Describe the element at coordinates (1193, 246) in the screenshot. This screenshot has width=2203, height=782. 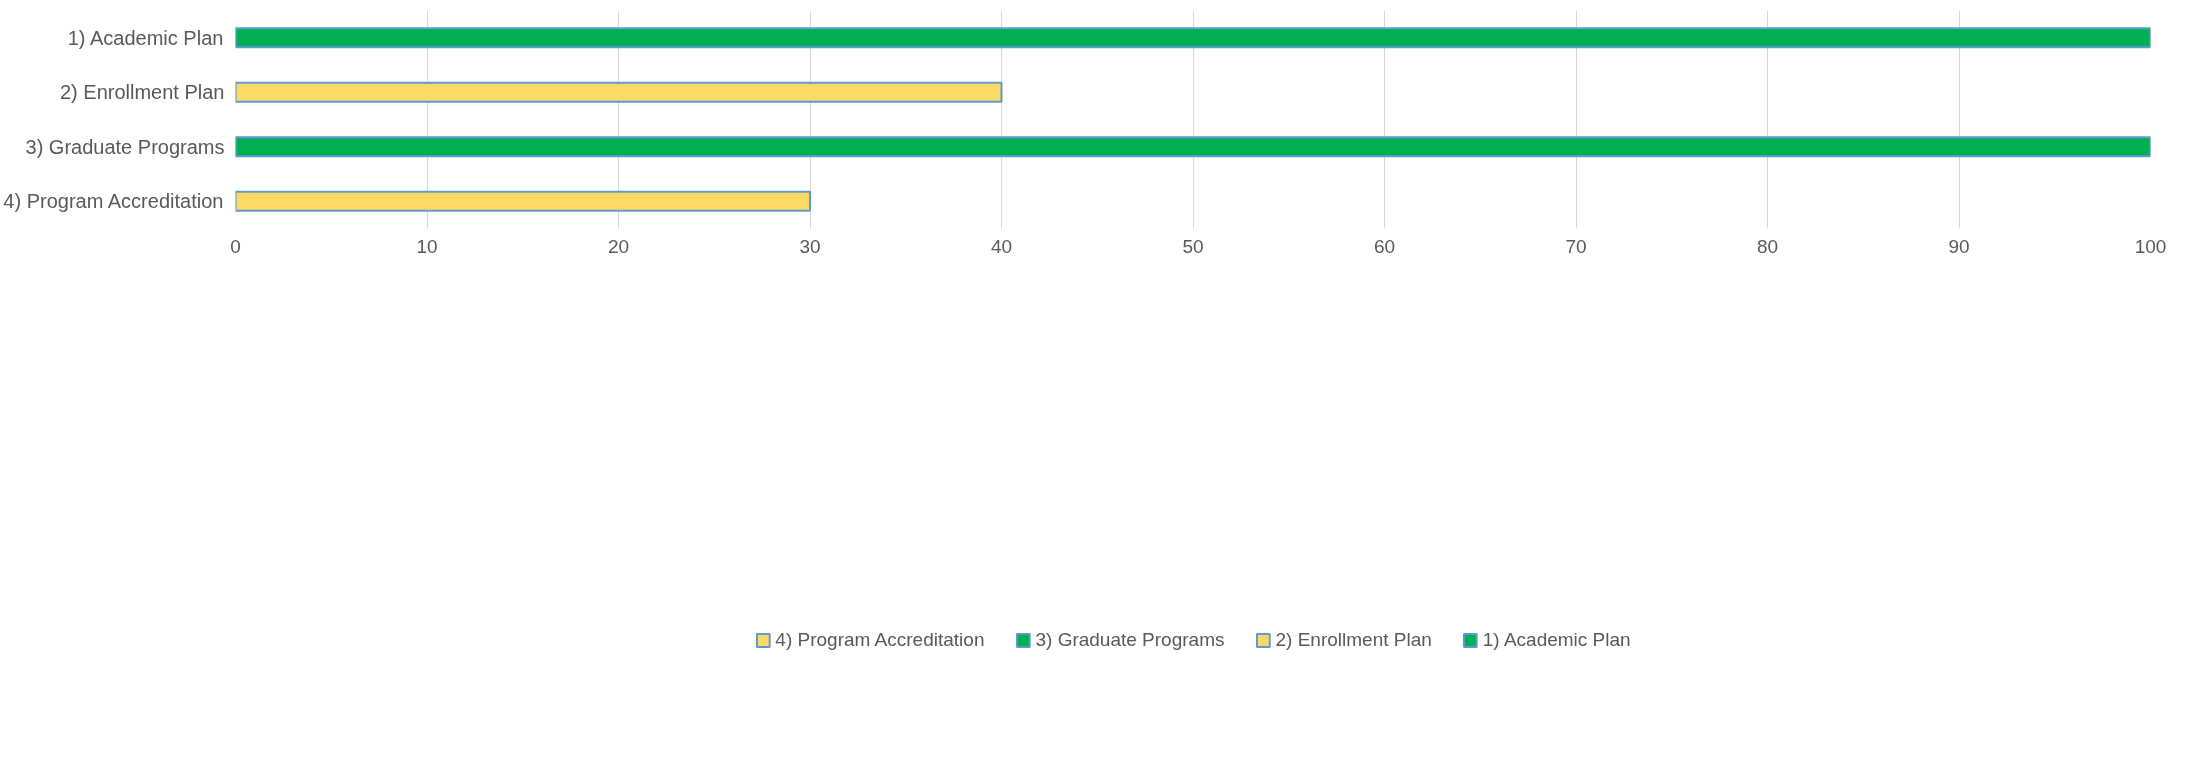
I see `x-tick-label: 50` at that location.